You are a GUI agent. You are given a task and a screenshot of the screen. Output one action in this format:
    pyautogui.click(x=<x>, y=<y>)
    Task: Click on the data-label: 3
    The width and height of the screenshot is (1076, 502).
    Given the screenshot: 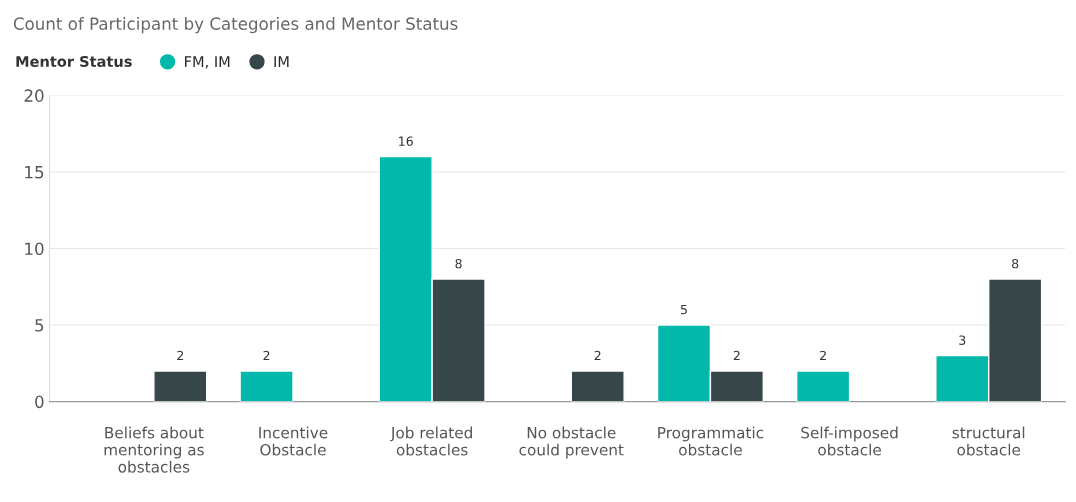 What is the action you would take?
    pyautogui.click(x=962, y=340)
    